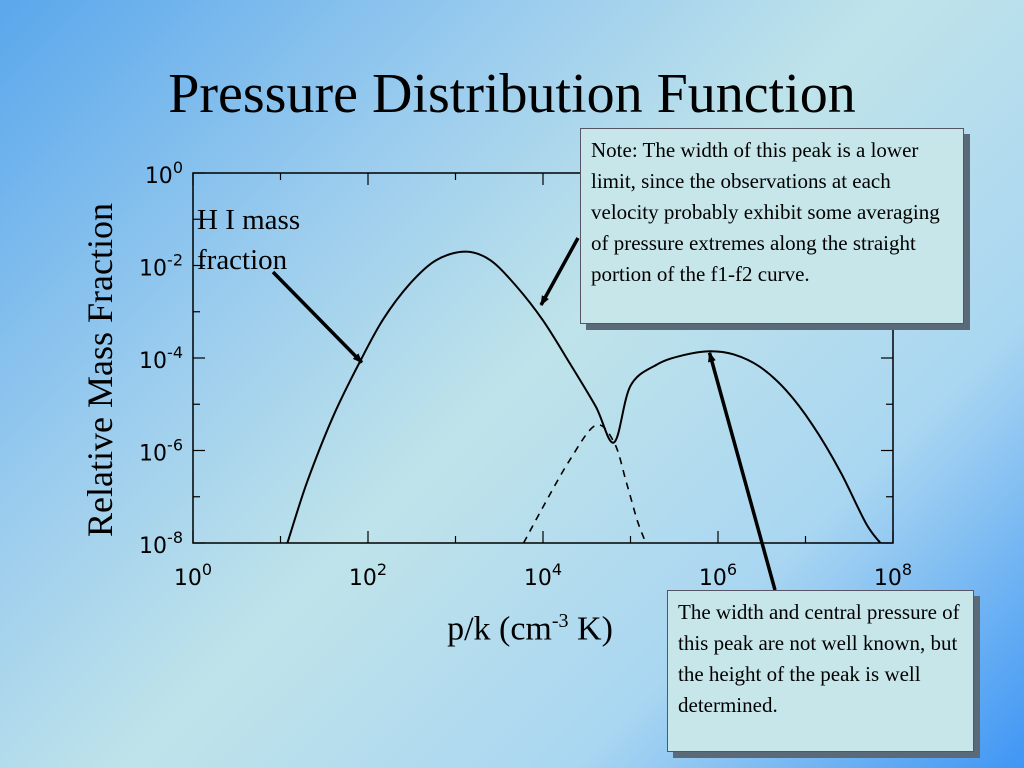 The image size is (1024, 768). I want to click on hi-mass-fraction-label: H I mass fraction, so click(249, 240).